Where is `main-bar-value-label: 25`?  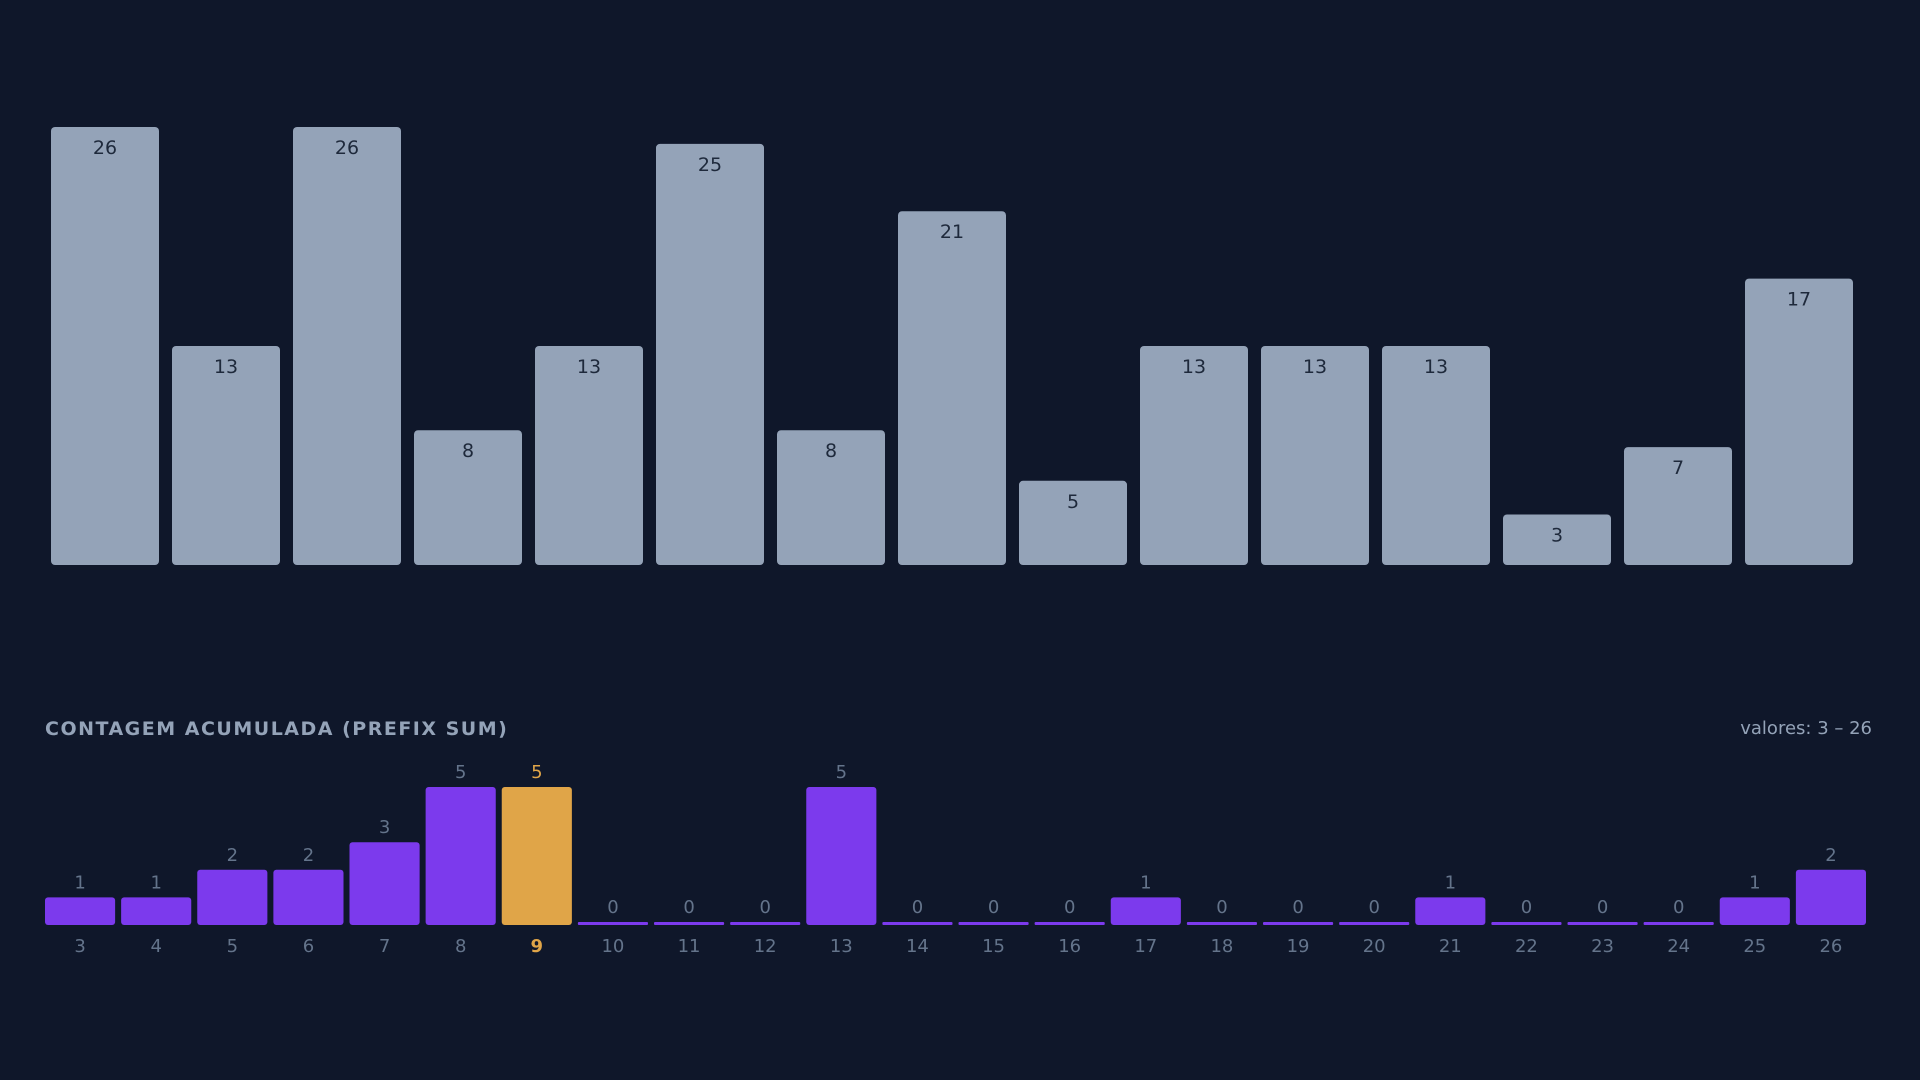 main-bar-value-label: 25 is located at coordinates (710, 165).